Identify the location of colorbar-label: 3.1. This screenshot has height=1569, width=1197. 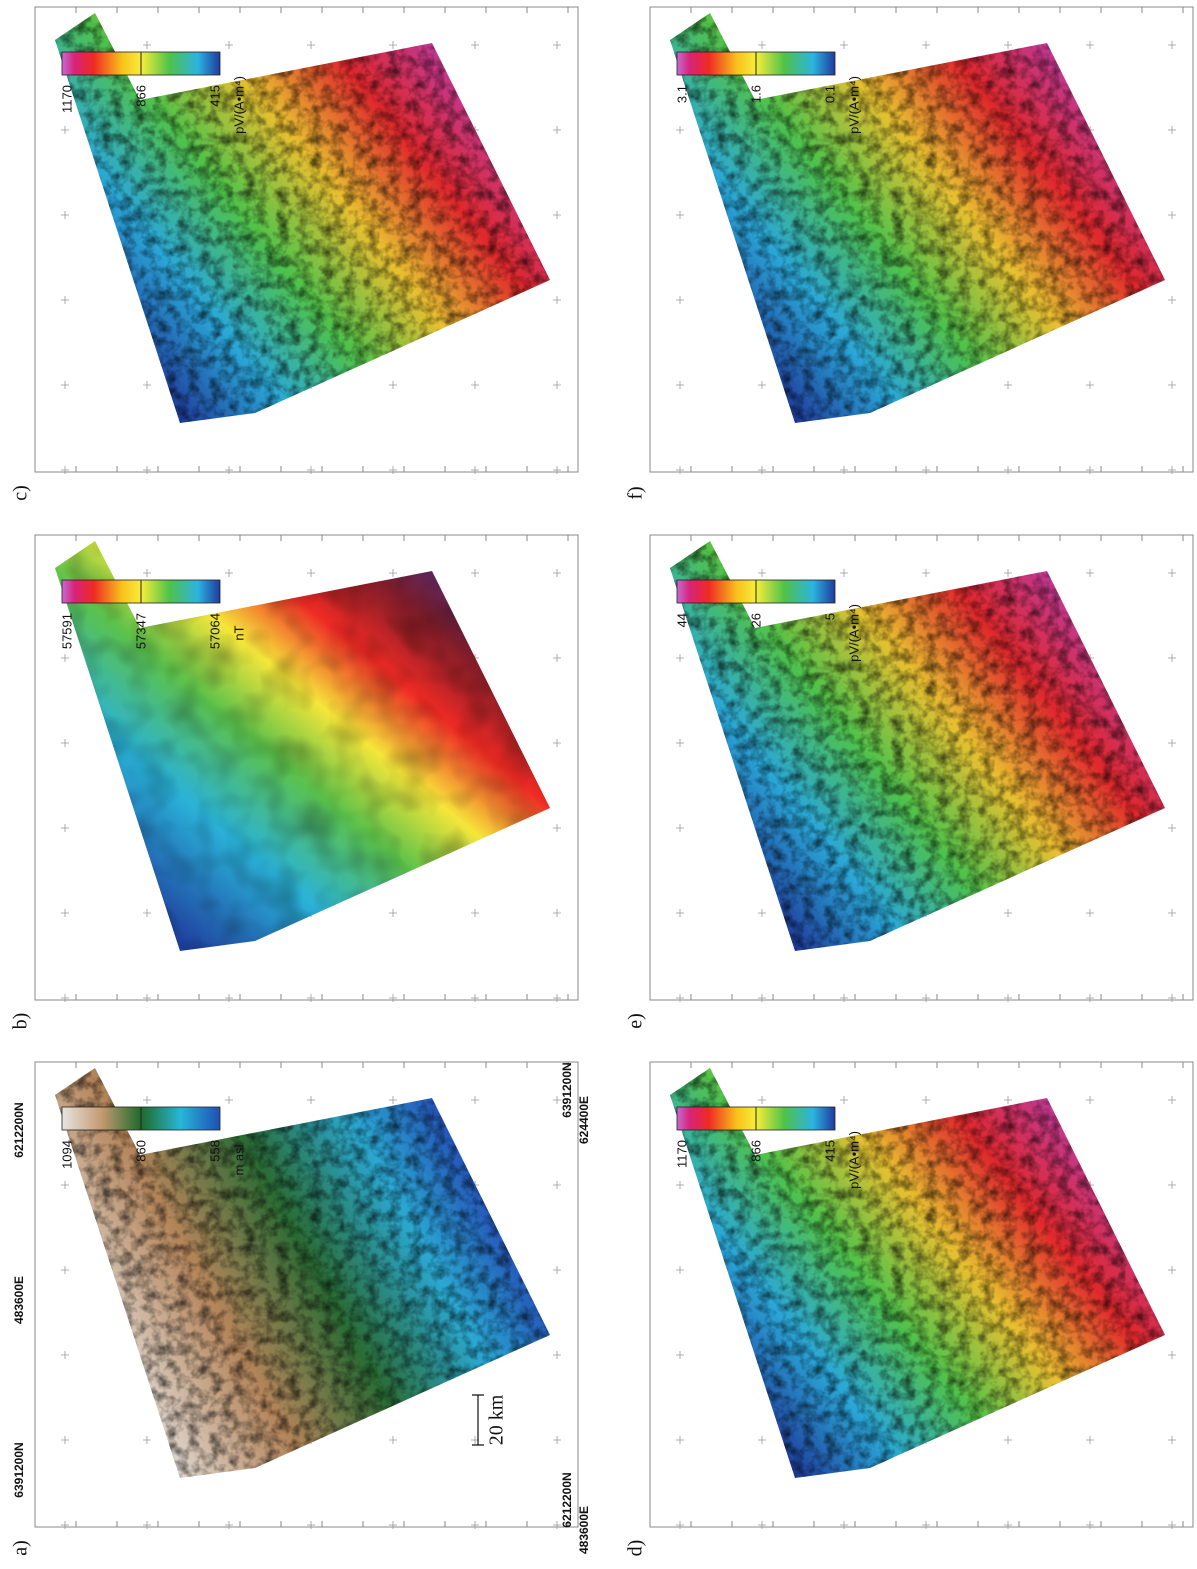
(681, 94).